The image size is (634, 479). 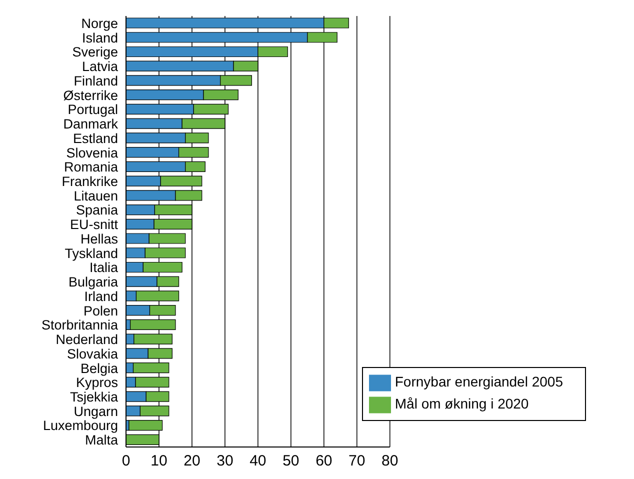 I want to click on y-tick-label: EU-snitt, so click(x=94, y=224).